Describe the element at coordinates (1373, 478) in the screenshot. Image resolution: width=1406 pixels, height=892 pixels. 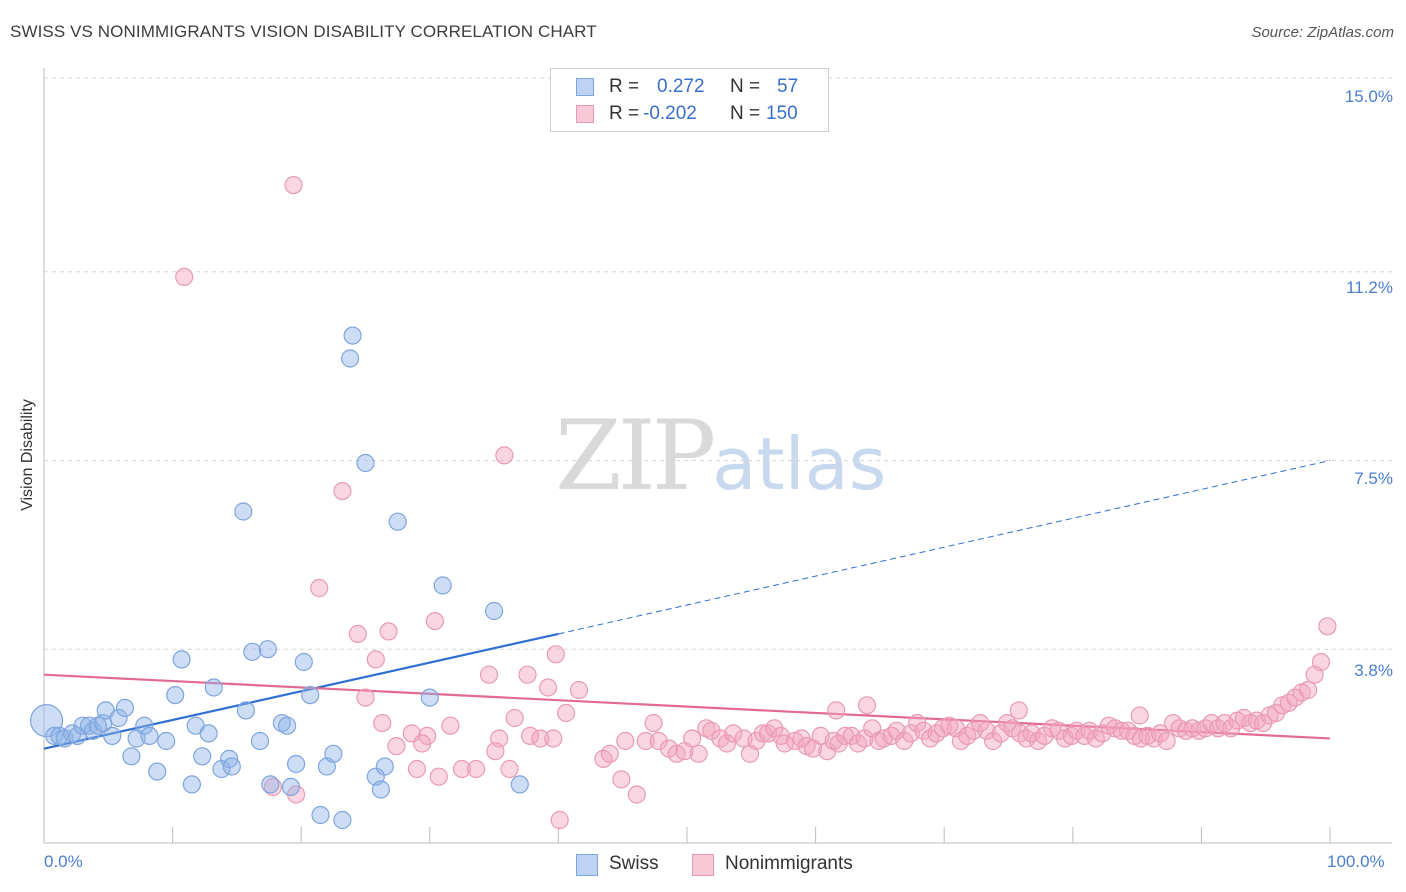
I see `y-tick-label: 7.5%` at that location.